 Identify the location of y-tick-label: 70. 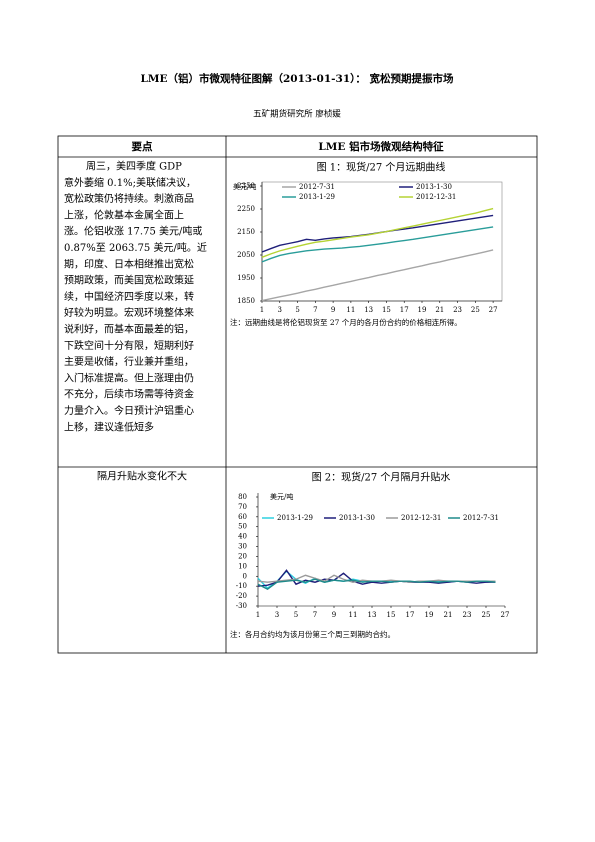
(242, 507).